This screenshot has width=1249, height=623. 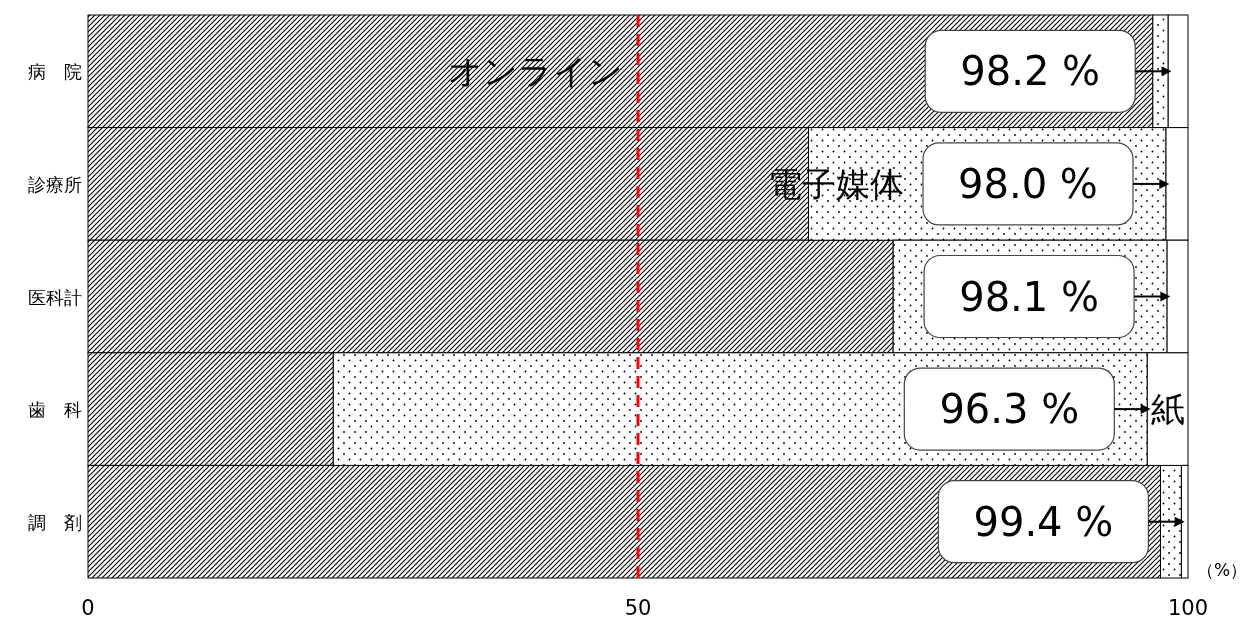 I want to click on annotation: 98.2 %, so click(x=1030, y=71).